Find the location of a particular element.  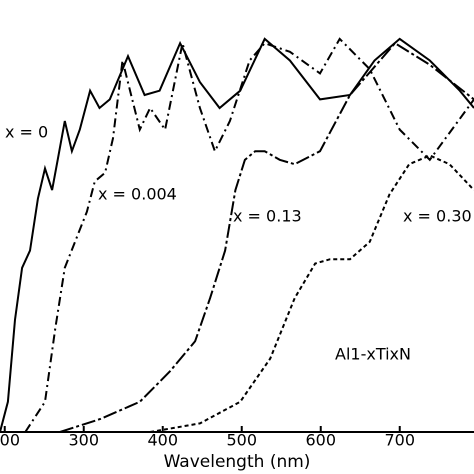

annotation: Al1-xTixN is located at coordinates (373, 354).